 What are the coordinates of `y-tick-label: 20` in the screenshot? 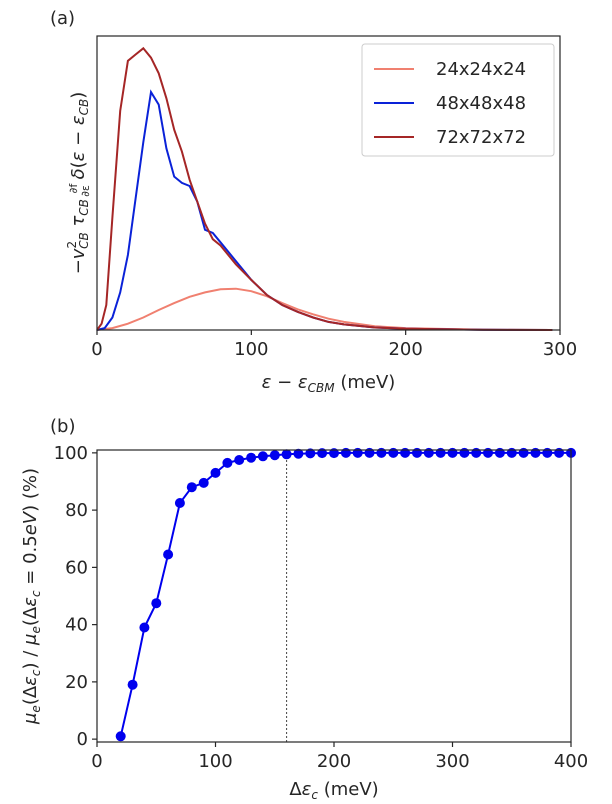 It's located at (76, 682).